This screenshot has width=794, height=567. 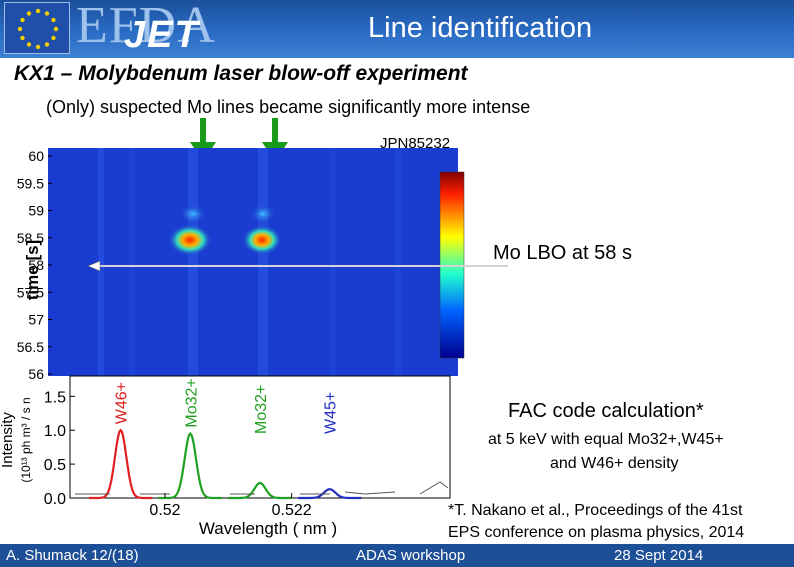 What do you see at coordinates (122, 403) in the screenshot?
I see `spectrum-series-label: W46+` at bounding box center [122, 403].